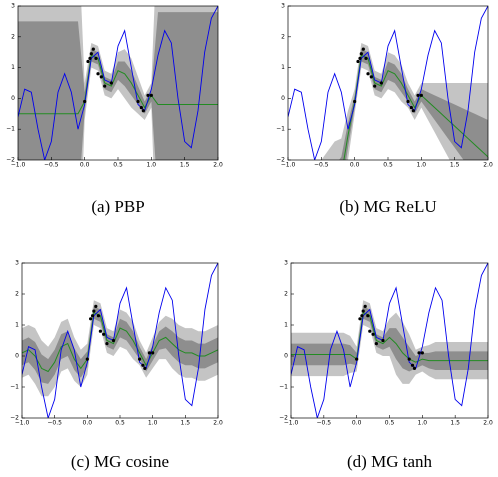 This screenshot has width=498, height=477. Describe the element at coordinates (13, 36) in the screenshot. I see `y-tick-label: 2` at that location.